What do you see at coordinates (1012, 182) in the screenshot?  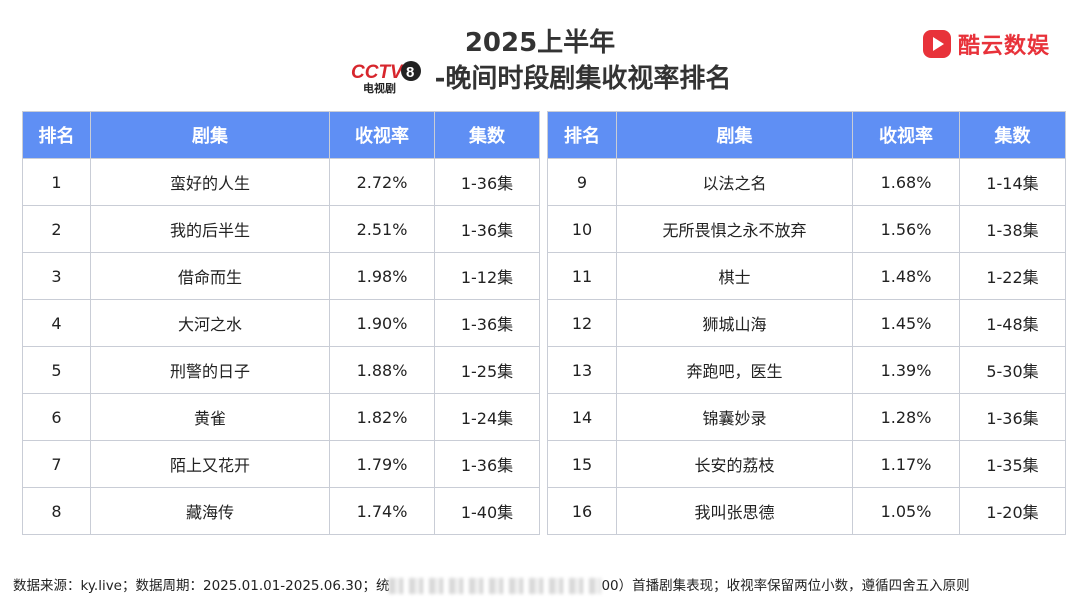 I see `cell-episodes: 1-14集` at bounding box center [1012, 182].